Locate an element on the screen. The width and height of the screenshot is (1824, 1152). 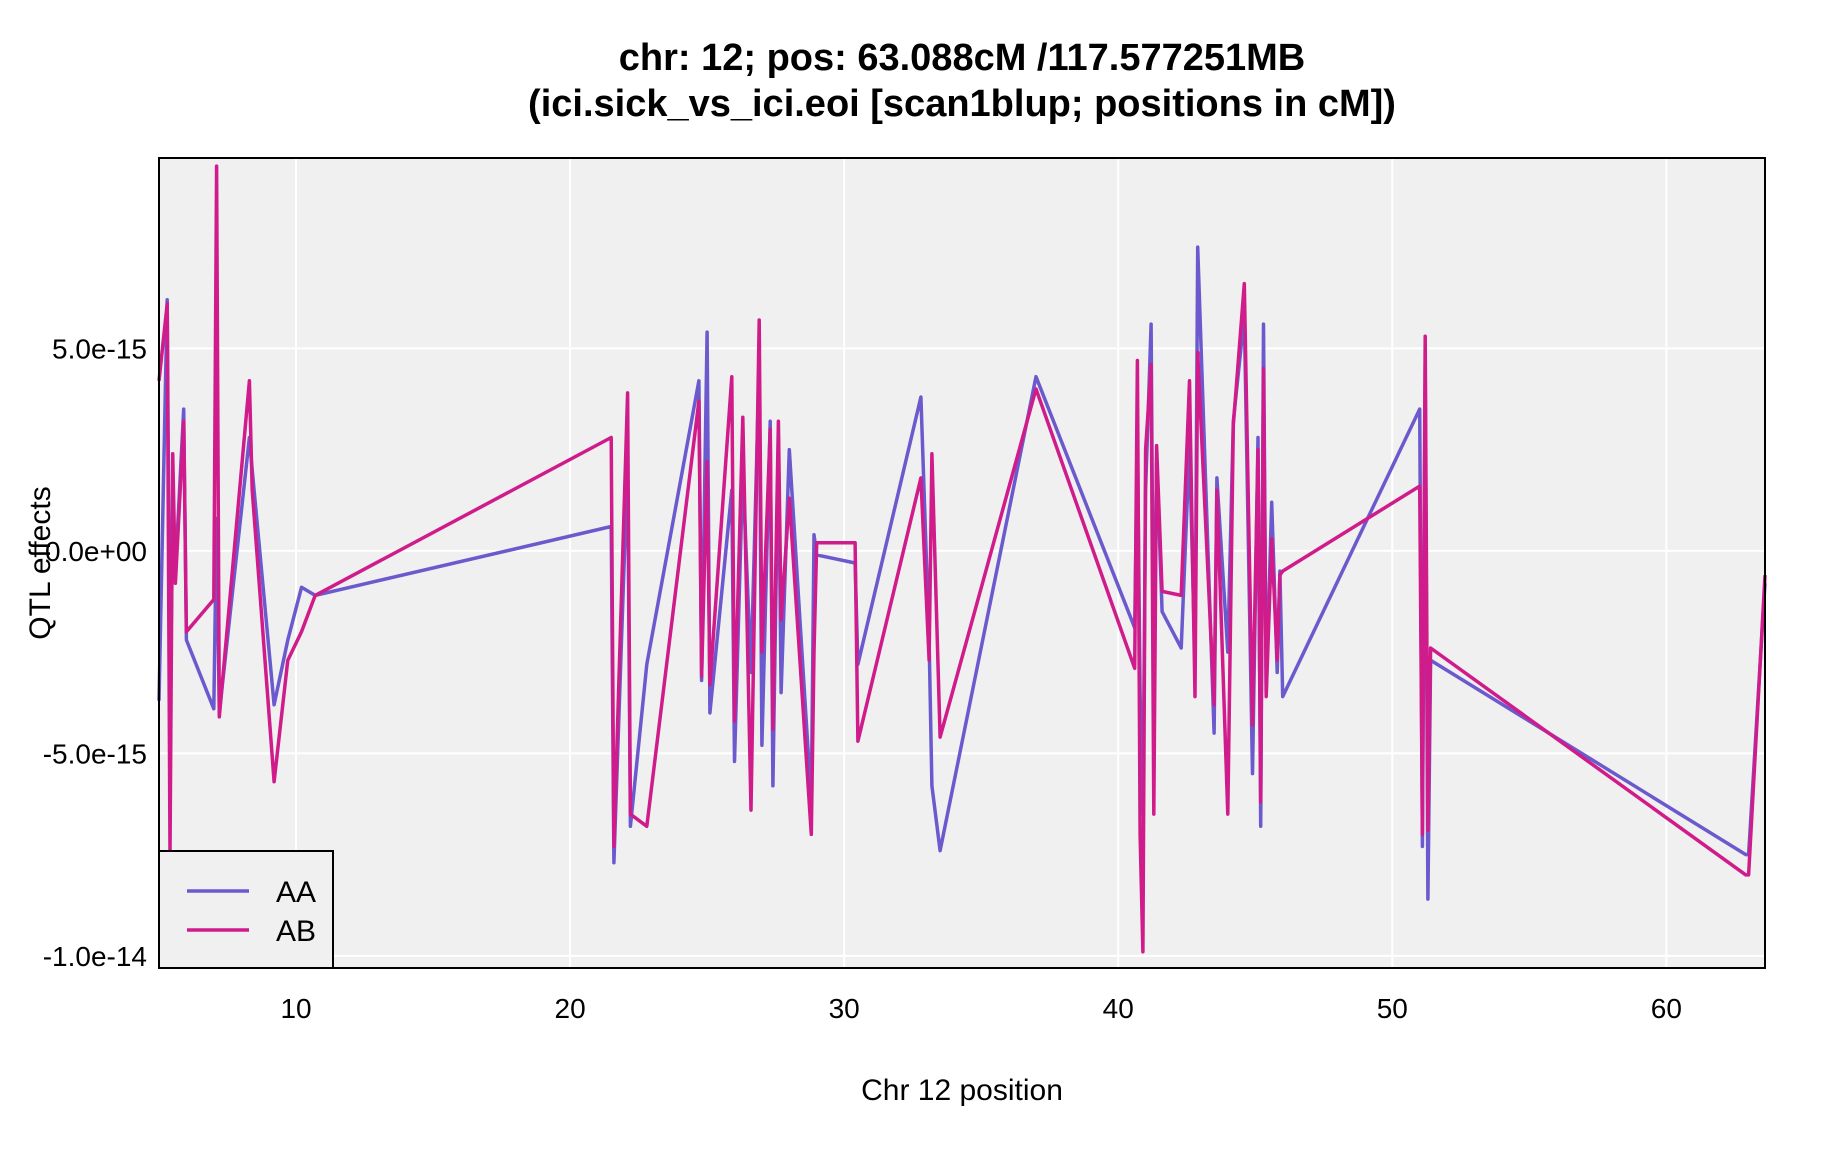
chart-title: chr: 12; pos: 63.088cM /117.577251MB is located at coordinates (962, 58).